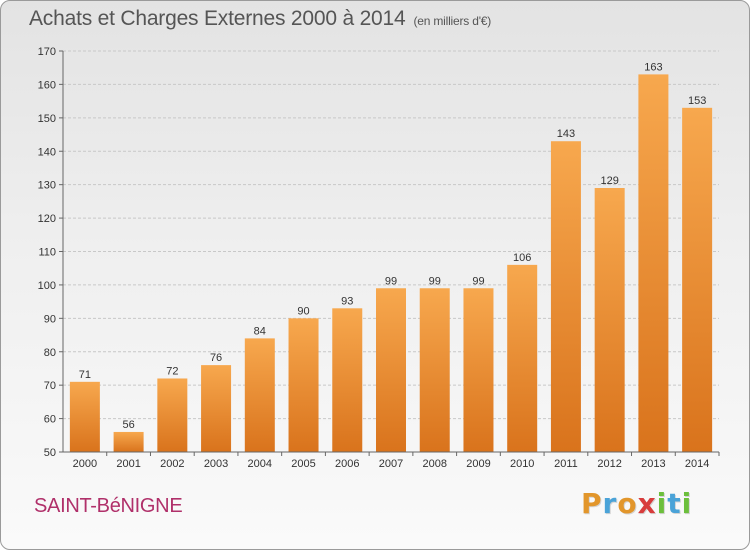 The height and width of the screenshot is (550, 750). Describe the element at coordinates (478, 370) in the screenshot. I see `bar-2009` at that location.